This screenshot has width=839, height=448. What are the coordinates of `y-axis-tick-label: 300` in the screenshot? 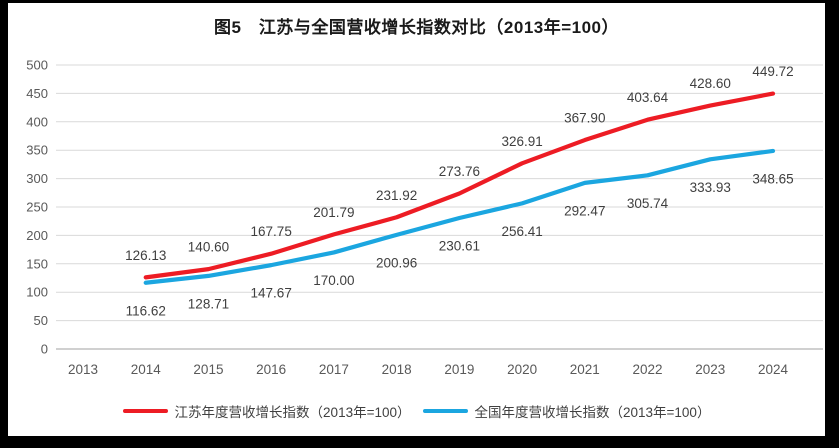 It's located at (37, 178).